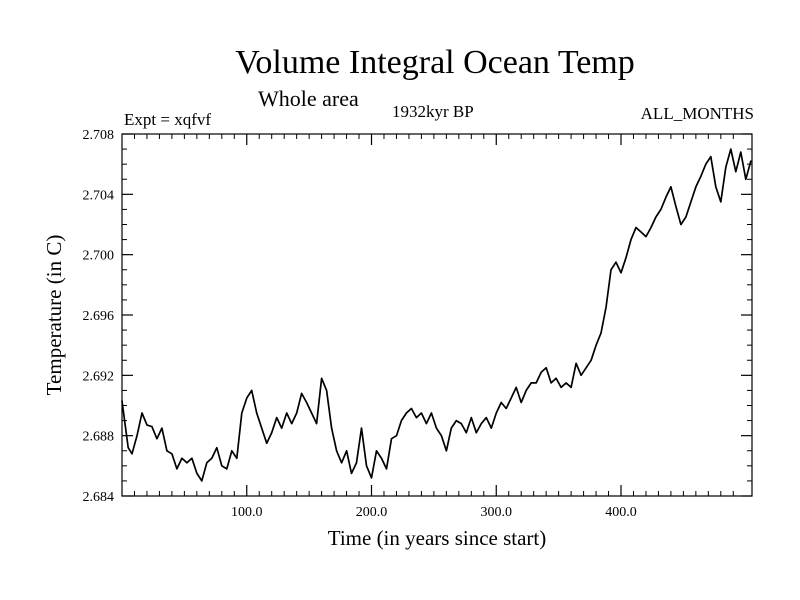 This screenshot has width=800, height=600. What do you see at coordinates (247, 512) in the screenshot?
I see `x-tick-label: 100.0` at bounding box center [247, 512].